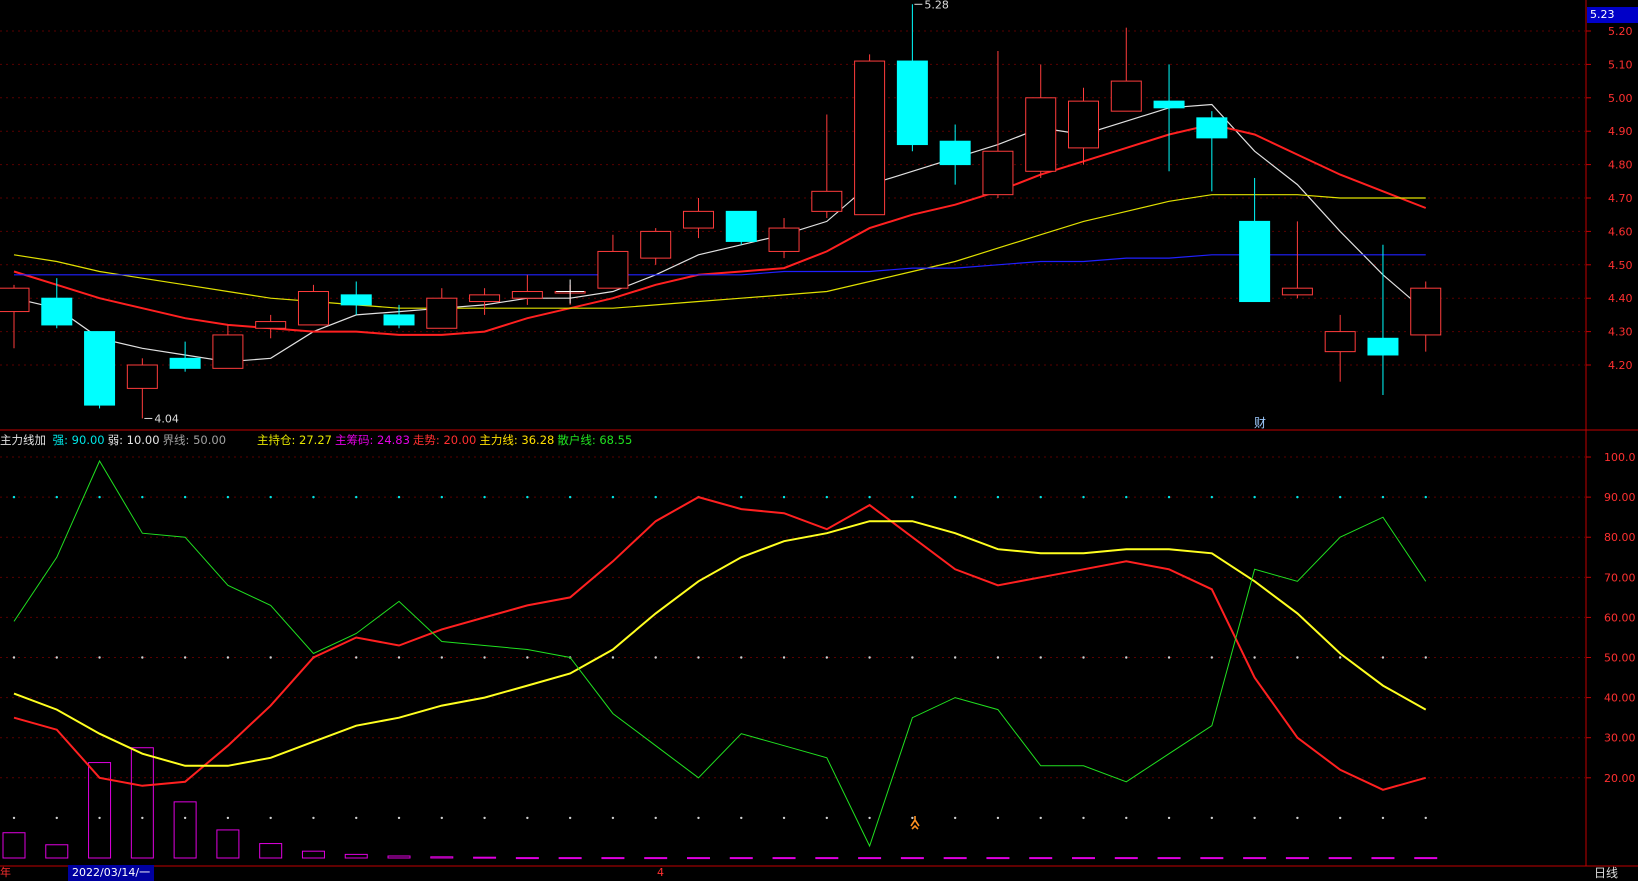 Image resolution: width=1638 pixels, height=881 pixels. I want to click on period-label: 日线, so click(1606, 873).